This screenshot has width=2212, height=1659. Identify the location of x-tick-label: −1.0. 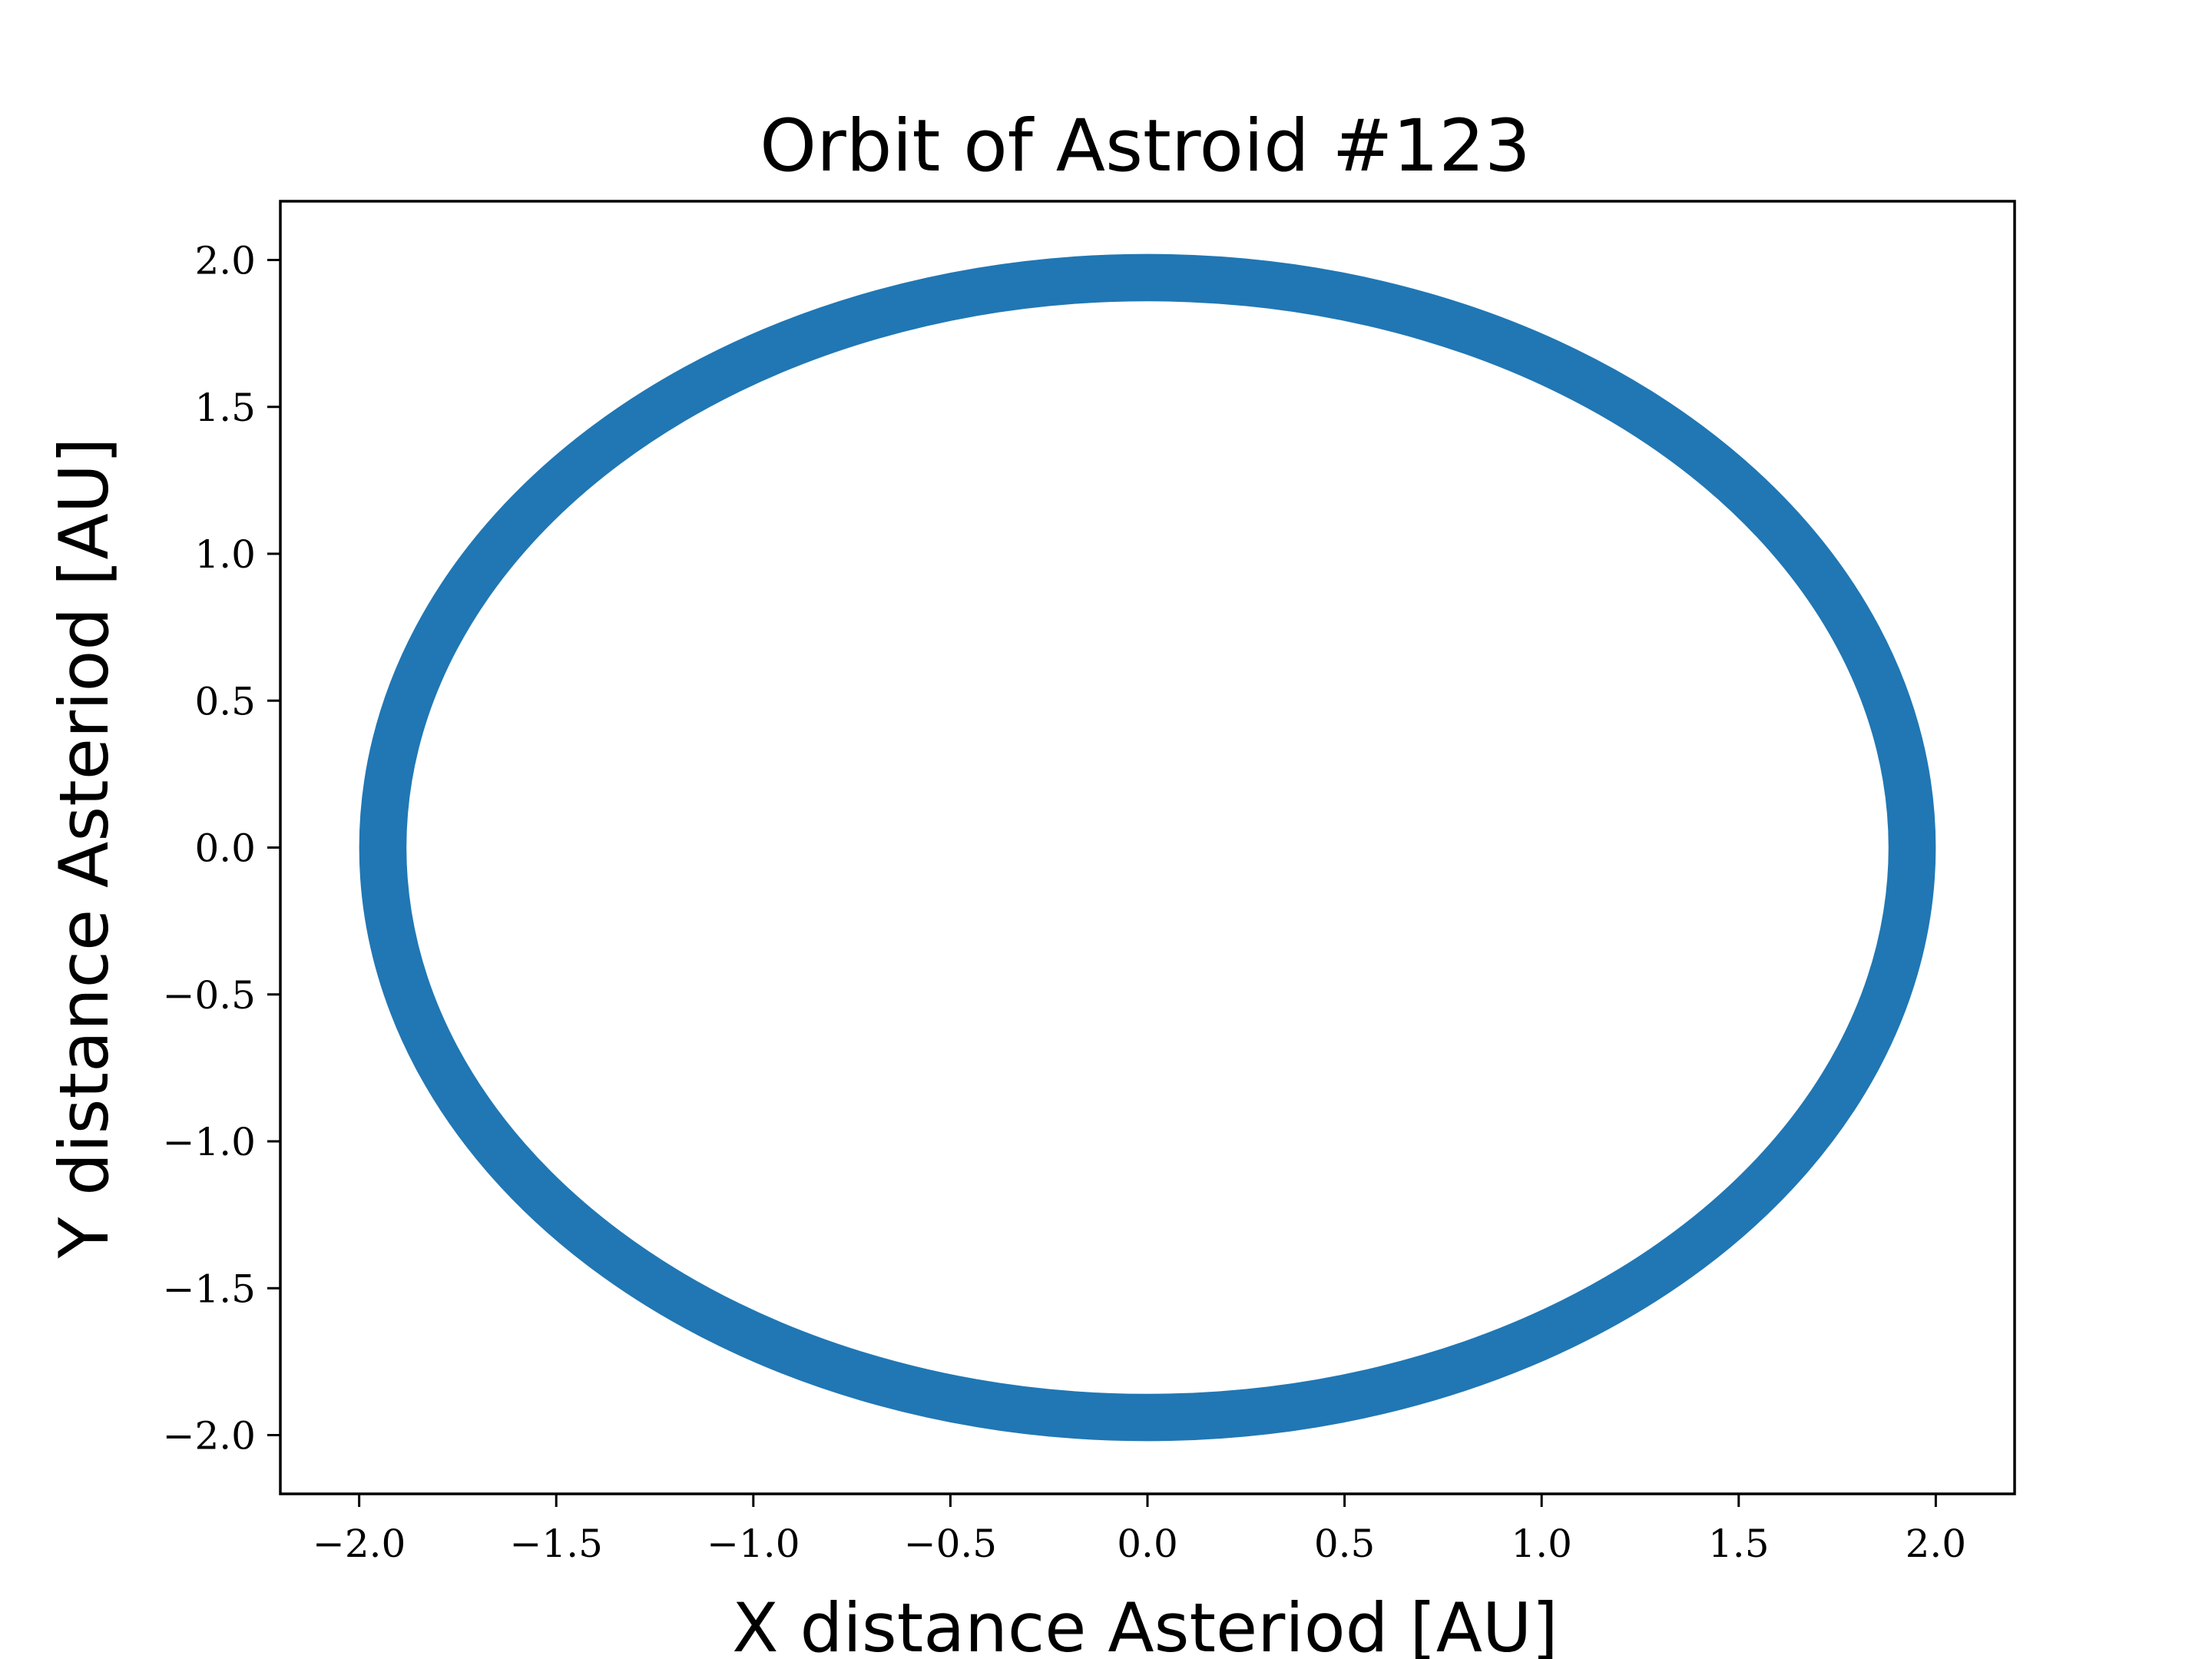
(754, 1544).